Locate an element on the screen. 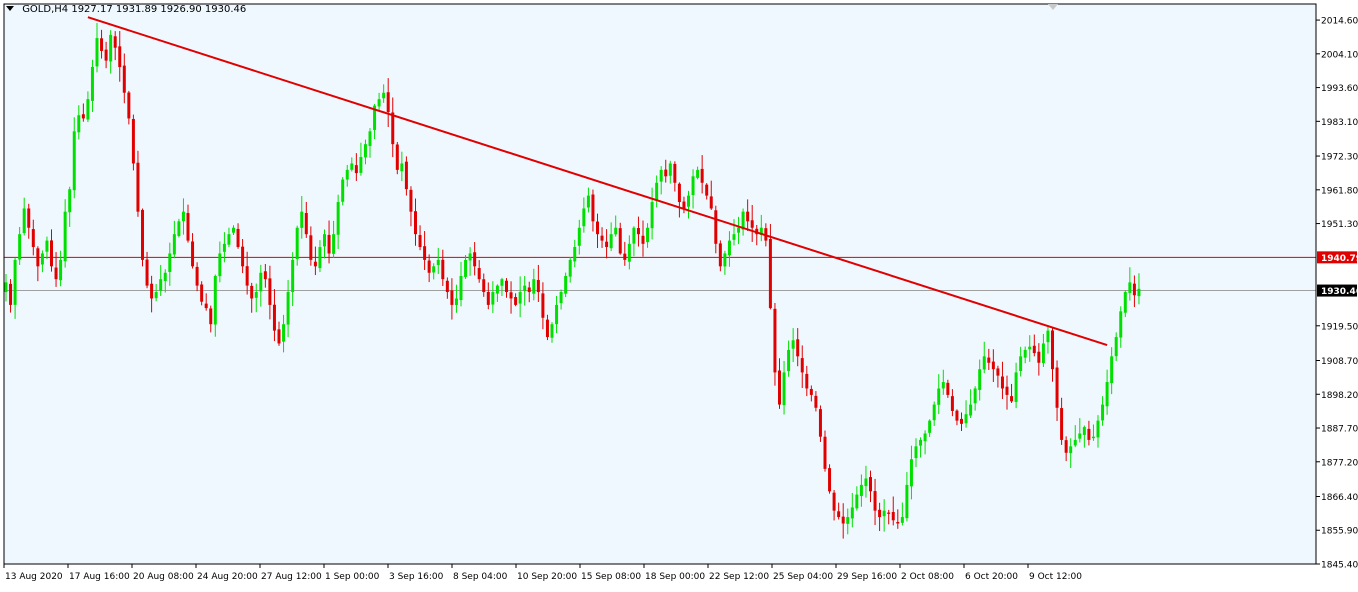 The width and height of the screenshot is (1358, 592). y-tick-label: 2014.60 is located at coordinates (1339, 22).